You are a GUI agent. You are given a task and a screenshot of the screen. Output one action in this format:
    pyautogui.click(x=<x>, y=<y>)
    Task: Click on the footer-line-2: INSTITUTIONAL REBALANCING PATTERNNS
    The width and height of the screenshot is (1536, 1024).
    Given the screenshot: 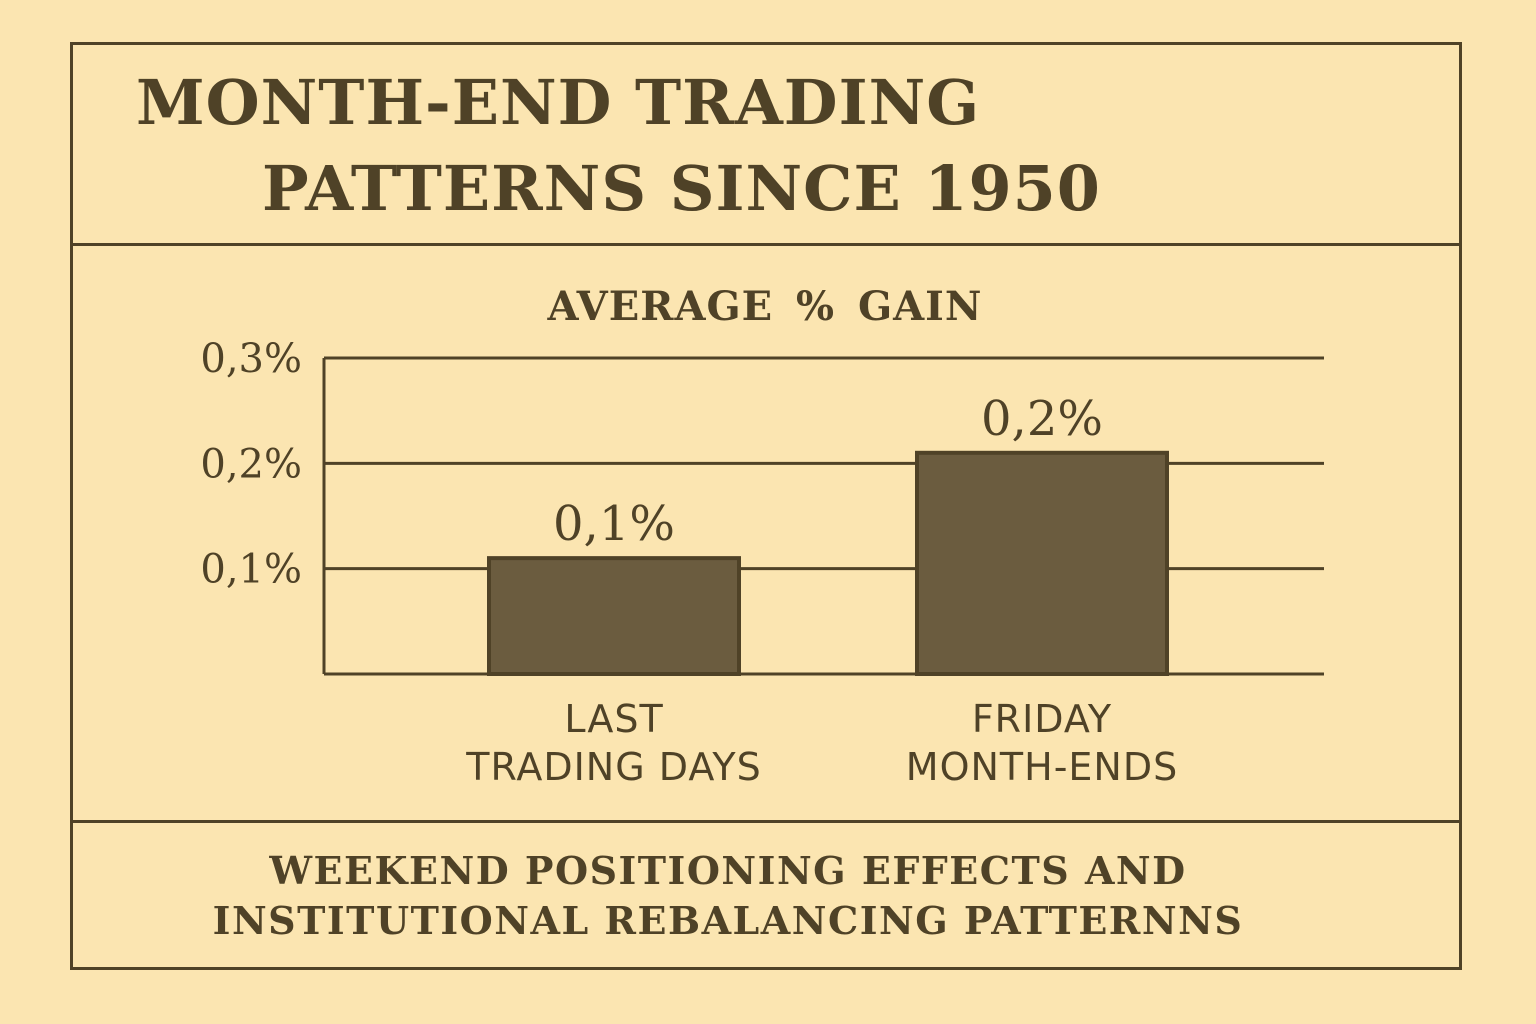 What is the action you would take?
    pyautogui.click(x=728, y=920)
    